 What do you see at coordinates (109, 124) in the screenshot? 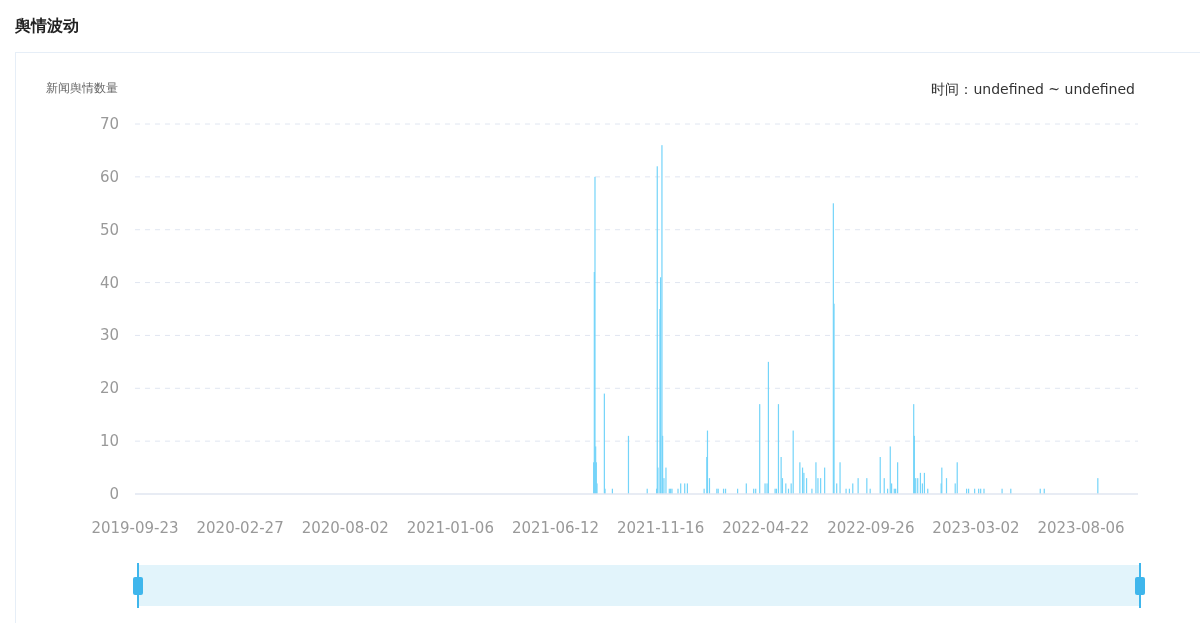
I see `y-tick-label: 70` at bounding box center [109, 124].